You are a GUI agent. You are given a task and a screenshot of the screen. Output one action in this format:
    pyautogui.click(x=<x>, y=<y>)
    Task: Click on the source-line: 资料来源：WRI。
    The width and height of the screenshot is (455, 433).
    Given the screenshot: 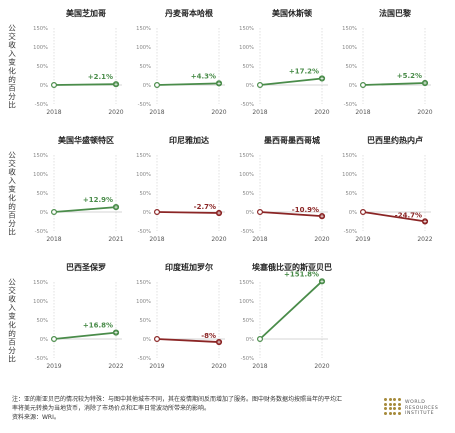 What is the action you would take?
    pyautogui.click(x=36, y=417)
    